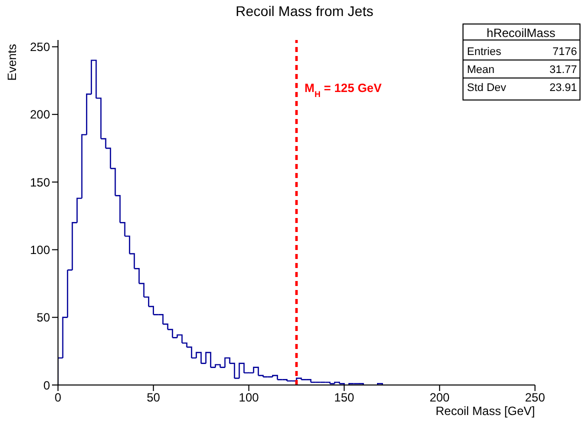 The image size is (582, 421). What do you see at coordinates (40, 249) in the screenshot?
I see `y-tick-label: 100` at bounding box center [40, 249].